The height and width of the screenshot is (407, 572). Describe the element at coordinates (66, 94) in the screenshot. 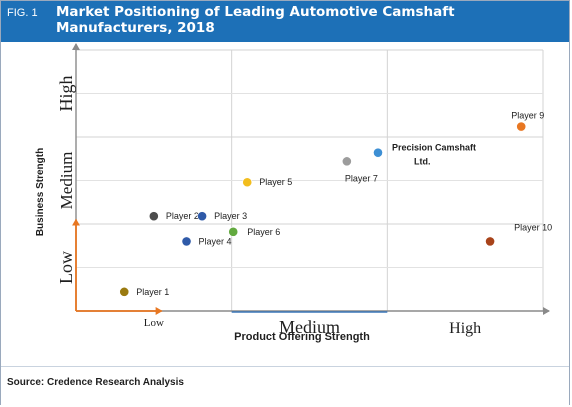

I see `y-tick-label: High` at that location.